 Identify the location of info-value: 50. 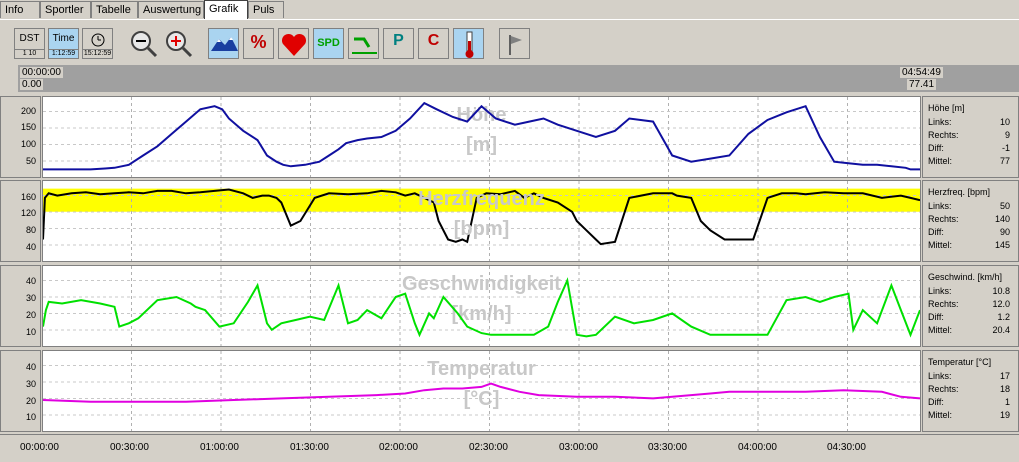
(1004, 206).